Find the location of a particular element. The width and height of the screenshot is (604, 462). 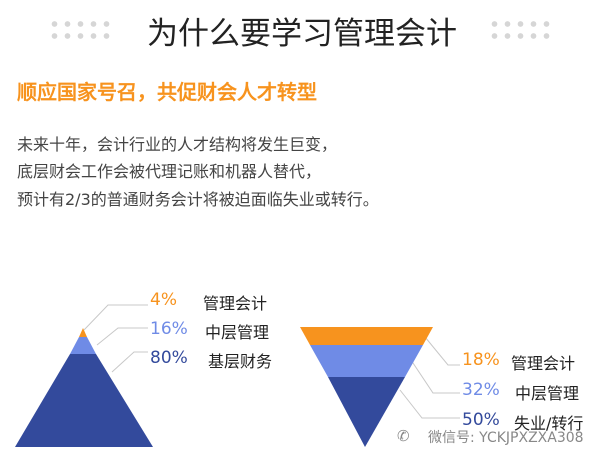

watermark: 微信号: YCKJPXZXA308 is located at coordinates (506, 438).